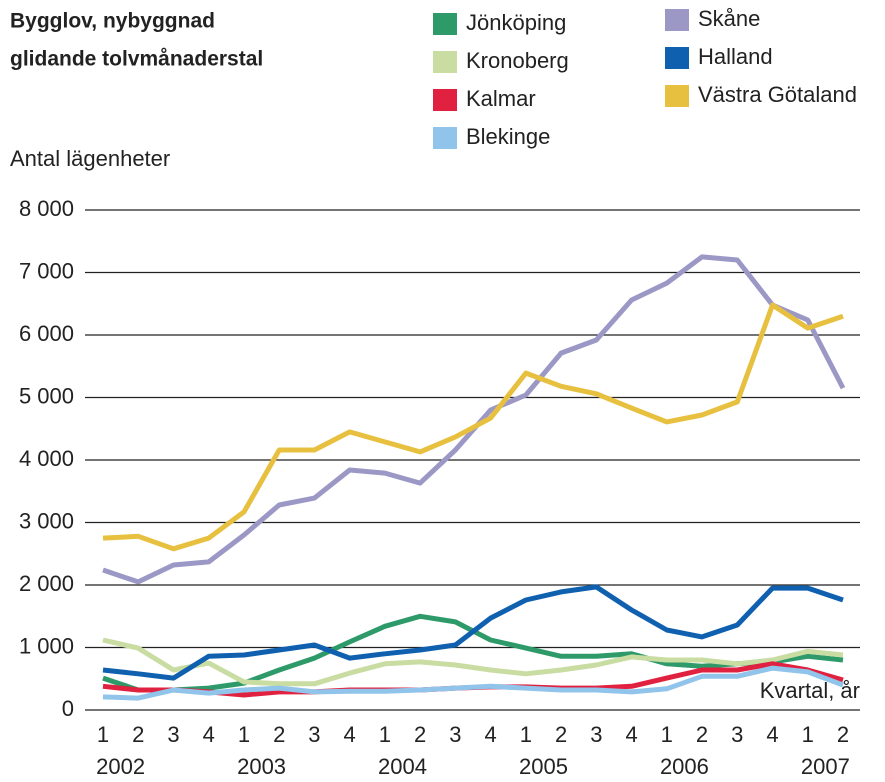  What do you see at coordinates (516, 22) in the screenshot?
I see `legend-label: Jönköping` at bounding box center [516, 22].